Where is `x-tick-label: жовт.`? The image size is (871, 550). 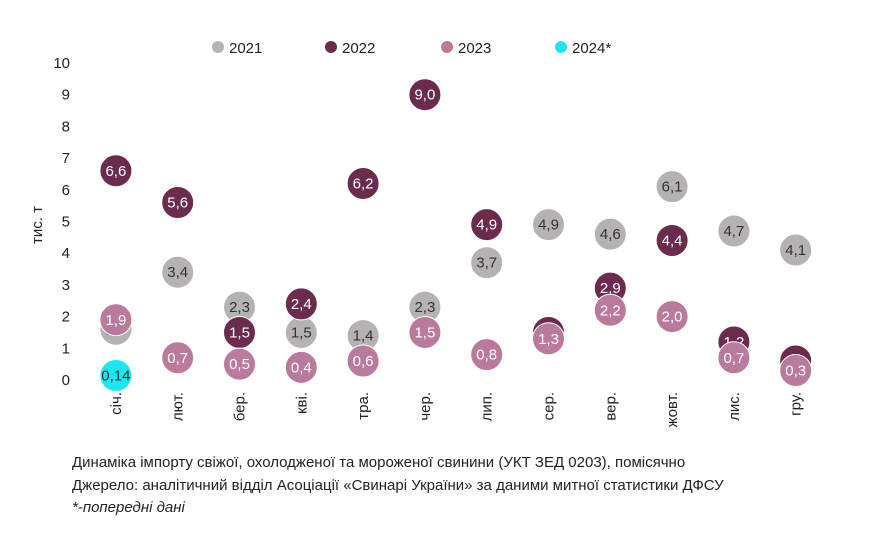 x-tick-label: жовт. is located at coordinates (672, 409).